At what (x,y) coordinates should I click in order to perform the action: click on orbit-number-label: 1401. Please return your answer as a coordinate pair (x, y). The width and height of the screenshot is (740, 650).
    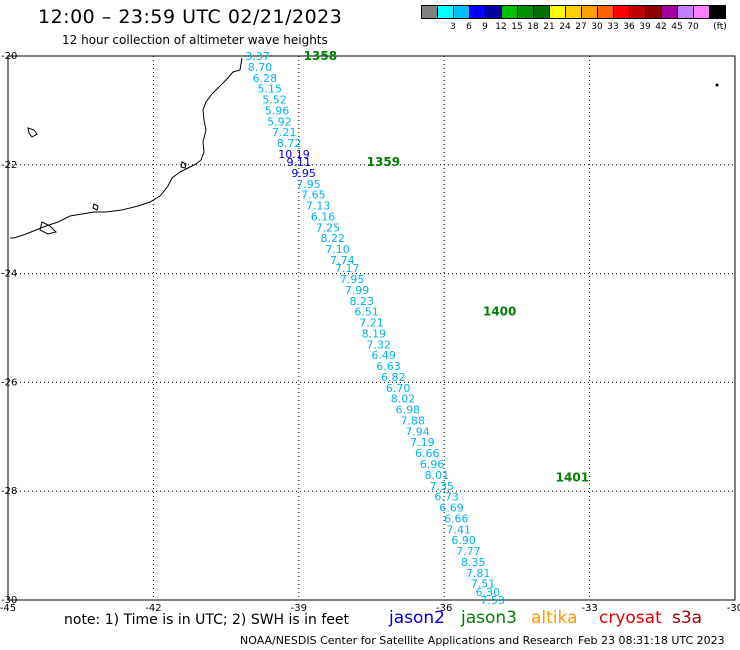
    Looking at the image, I should click on (572, 478).